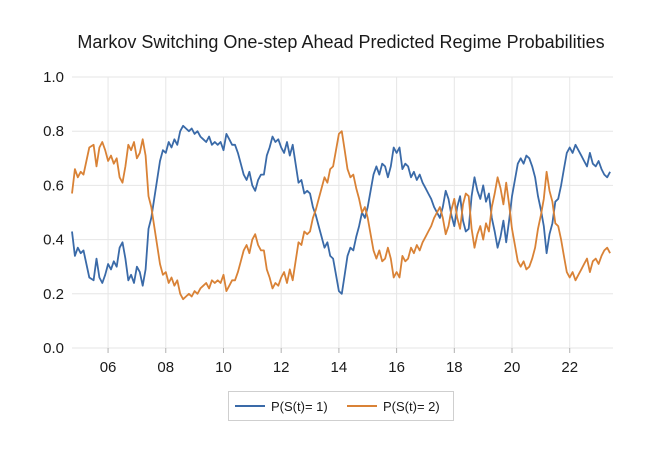  Describe the element at coordinates (223, 367) in the screenshot. I see `x-tick-label: 10` at that location.